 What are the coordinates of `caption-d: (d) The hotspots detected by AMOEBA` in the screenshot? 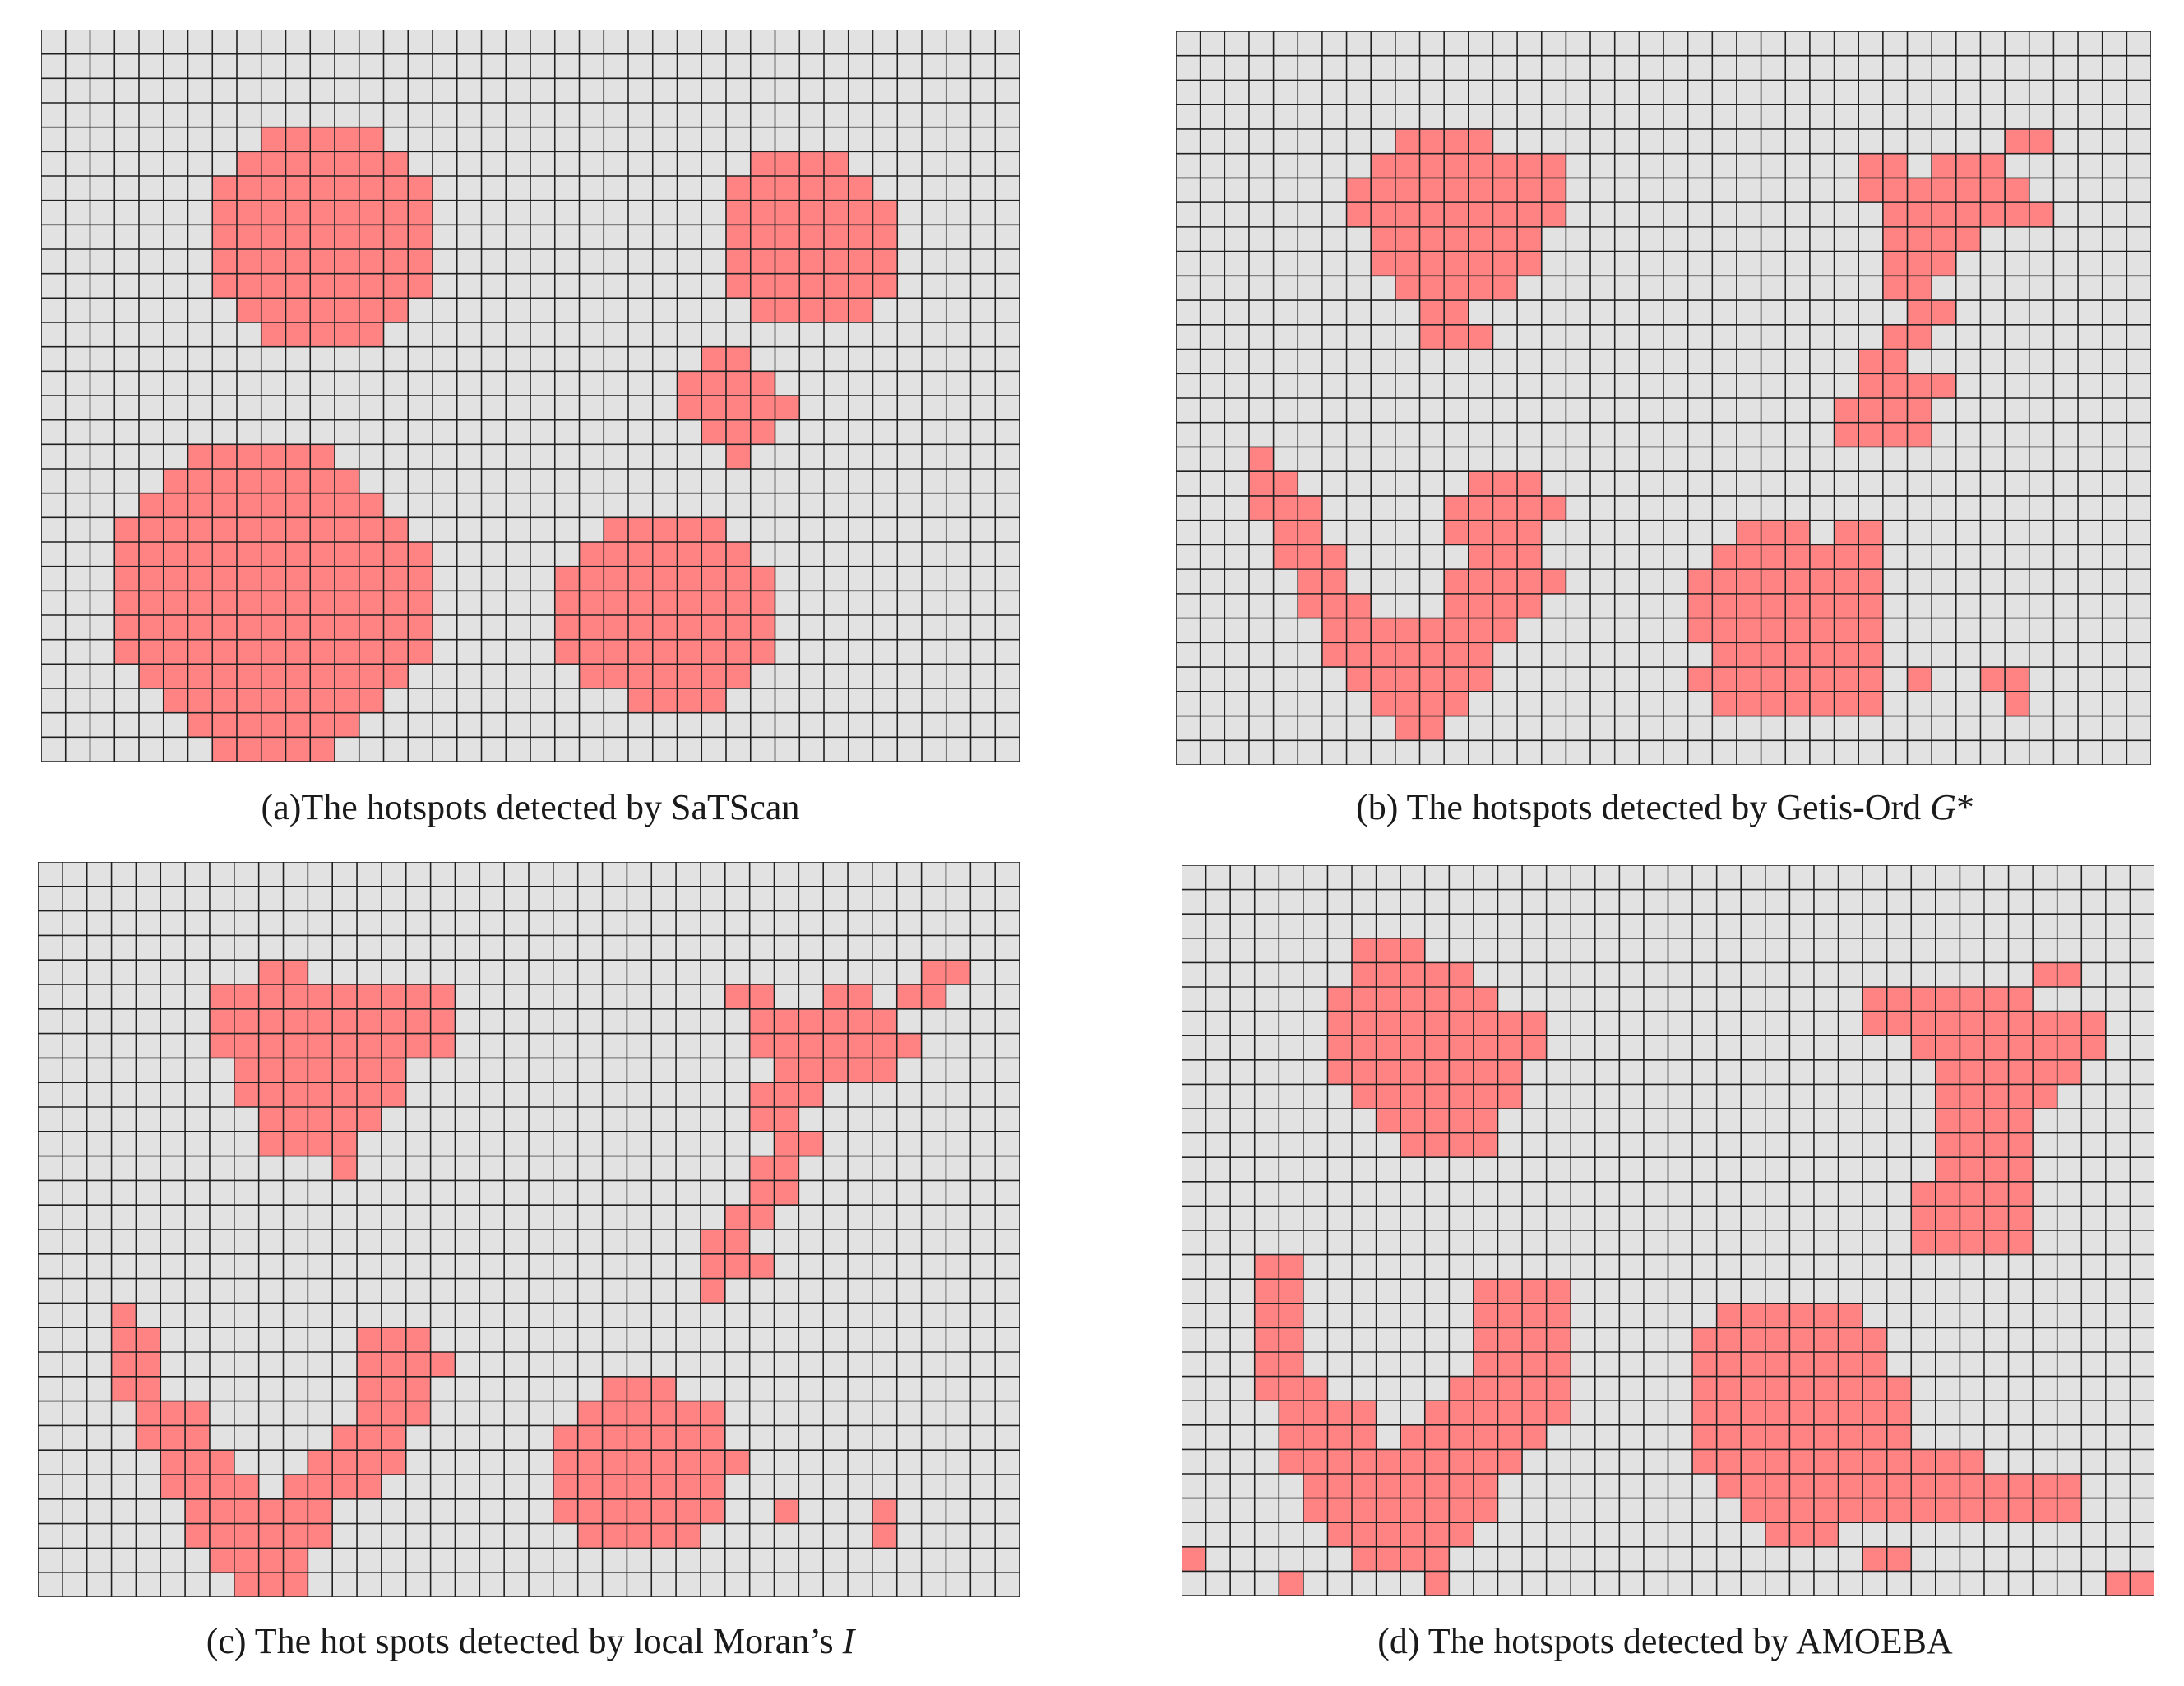 It's located at (1665, 1641).